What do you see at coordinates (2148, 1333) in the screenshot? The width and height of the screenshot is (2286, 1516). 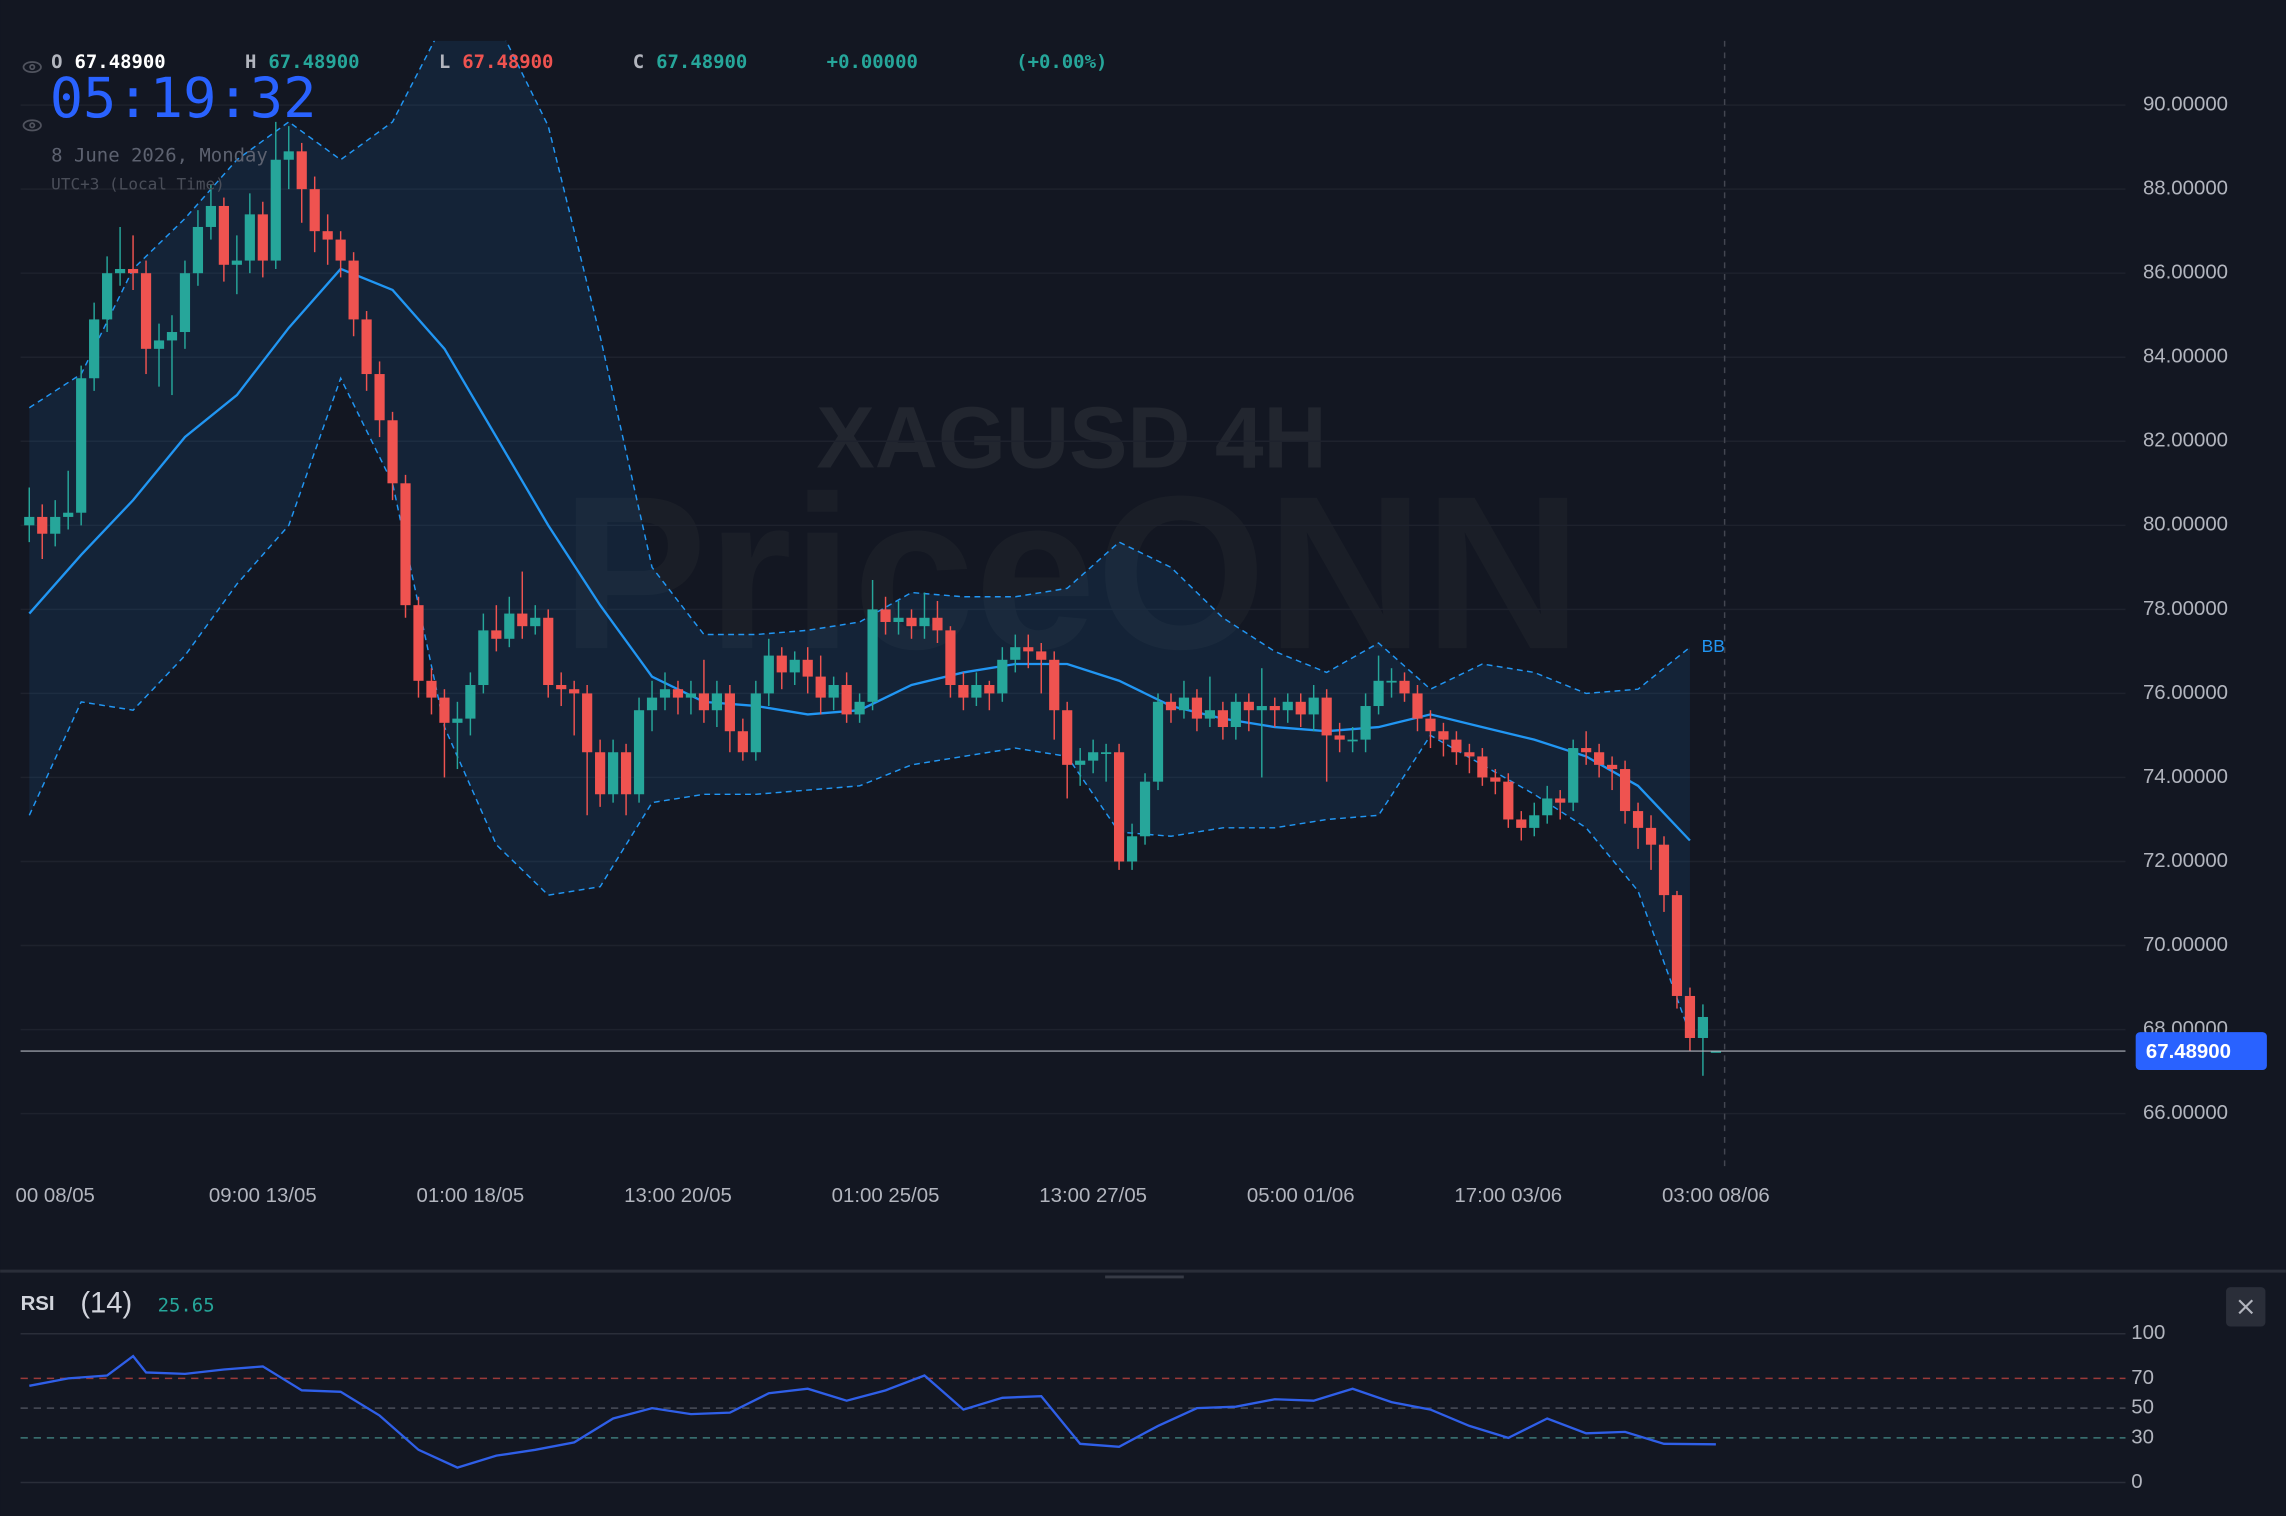 I see `rsi-tick-label: 100` at bounding box center [2148, 1333].